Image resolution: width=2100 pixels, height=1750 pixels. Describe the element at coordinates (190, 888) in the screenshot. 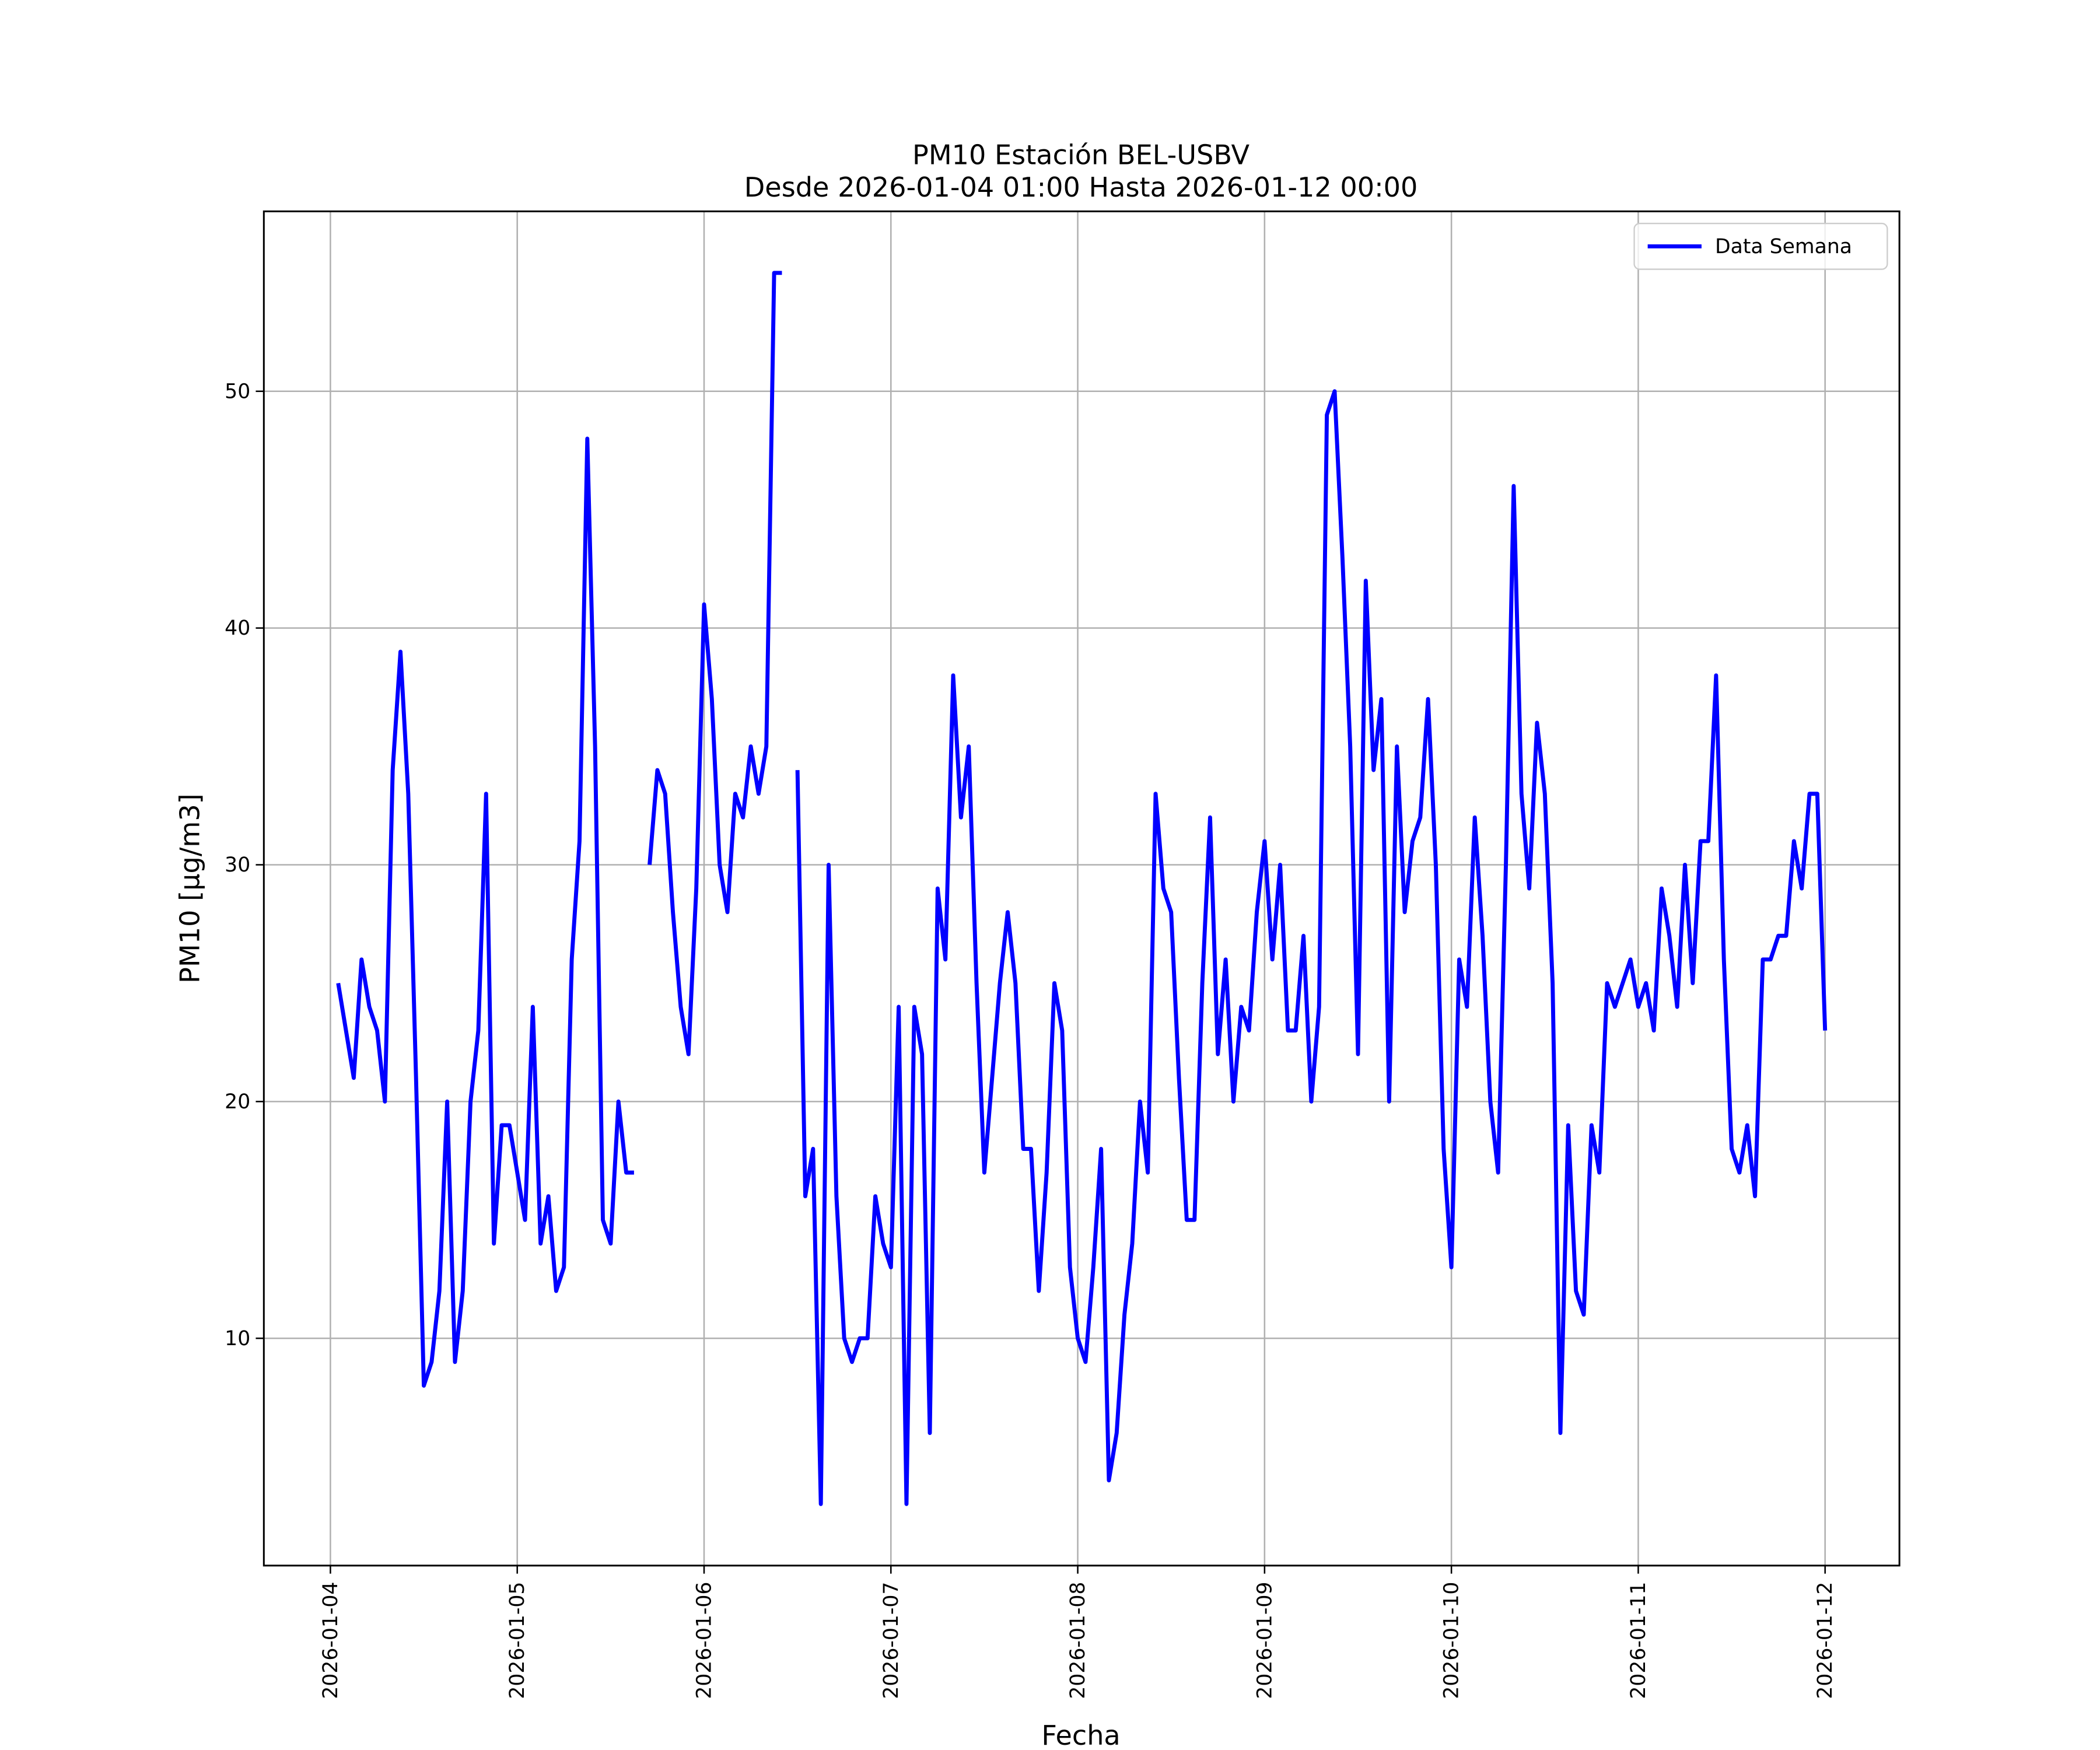

I see `y-axis-label: PM10 [μg/m3]` at that location.